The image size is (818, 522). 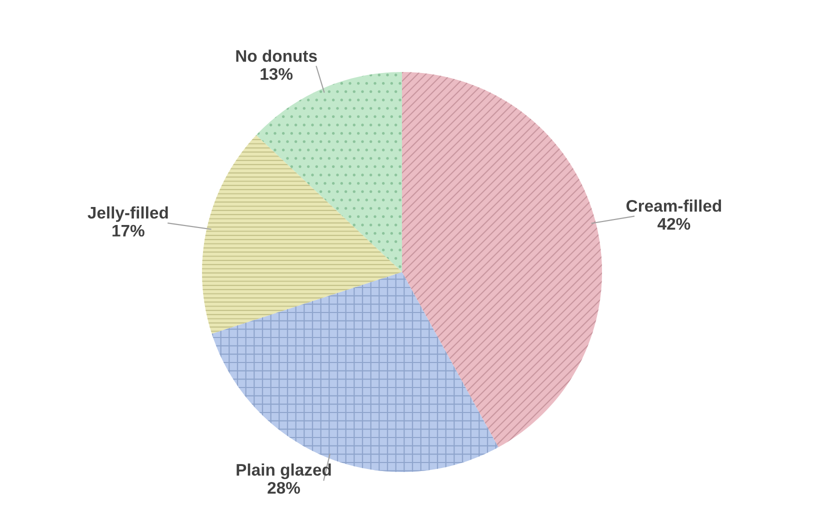 What do you see at coordinates (128, 214) in the screenshot?
I see `slice-label: Jelly-filled` at bounding box center [128, 214].